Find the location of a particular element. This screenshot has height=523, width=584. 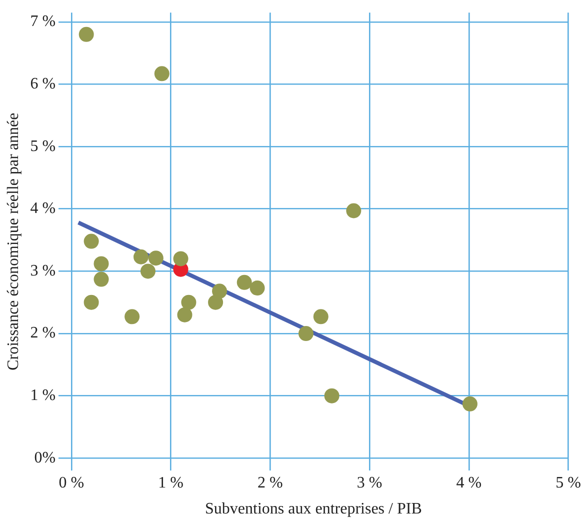

y-tick-label: 2 % is located at coordinates (43, 333).